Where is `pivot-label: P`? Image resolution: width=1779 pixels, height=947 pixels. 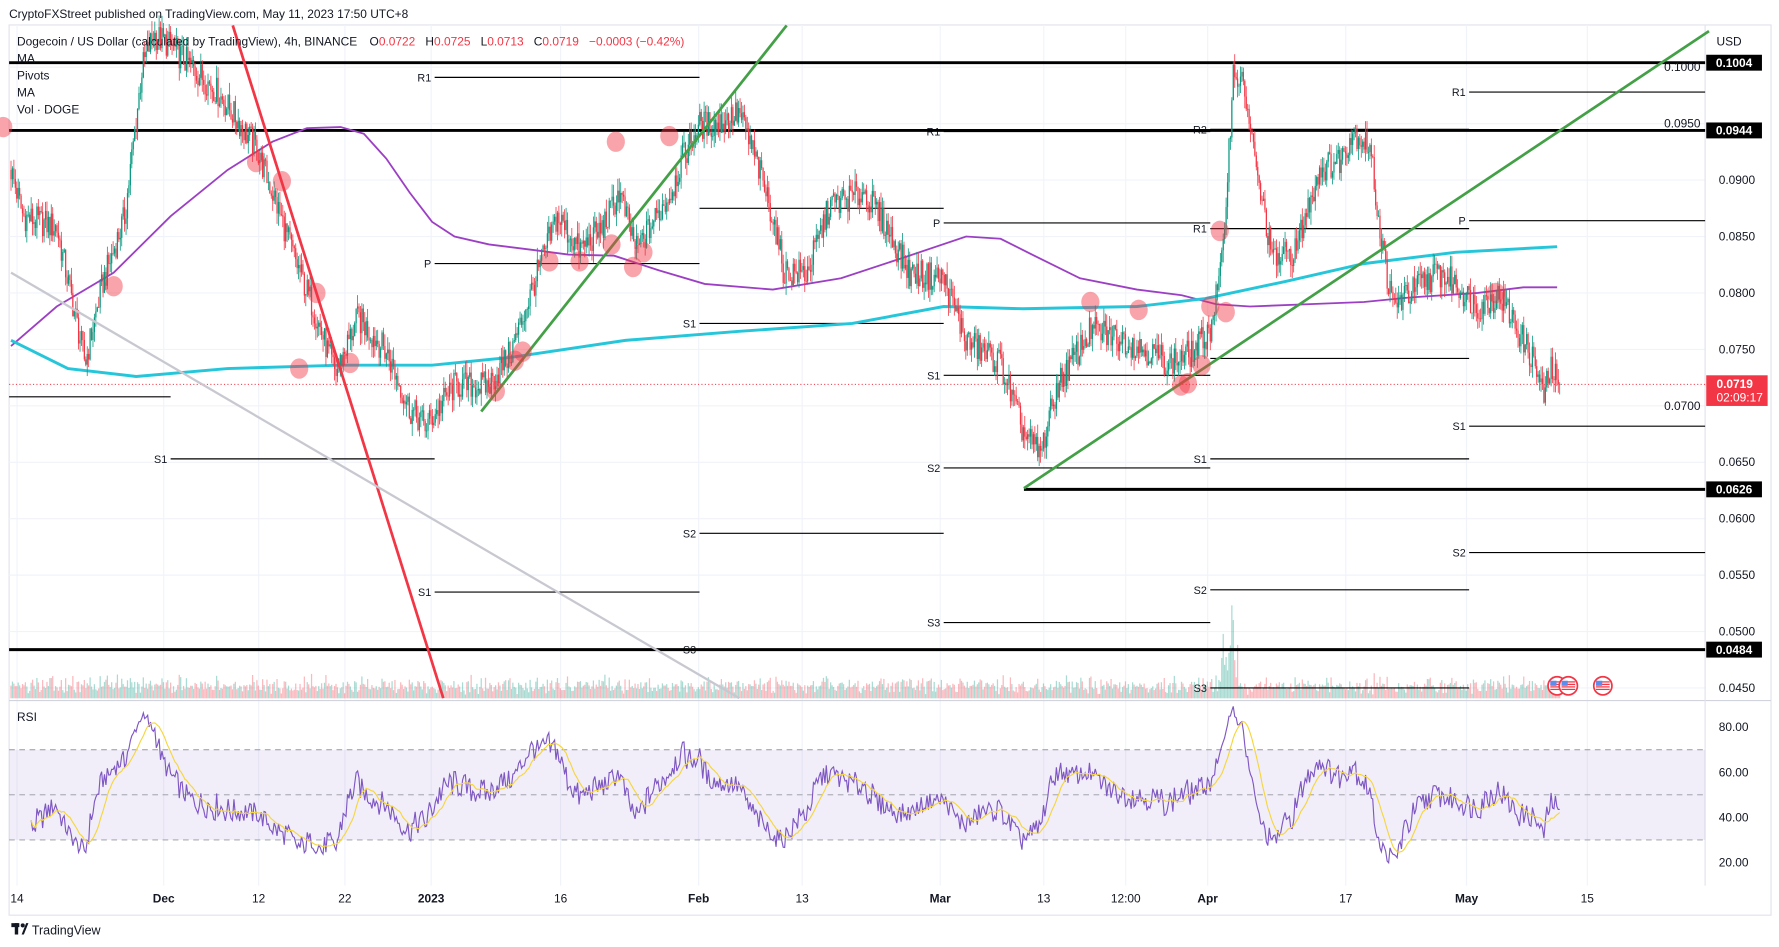
pivot-label: P is located at coordinates (1462, 222).